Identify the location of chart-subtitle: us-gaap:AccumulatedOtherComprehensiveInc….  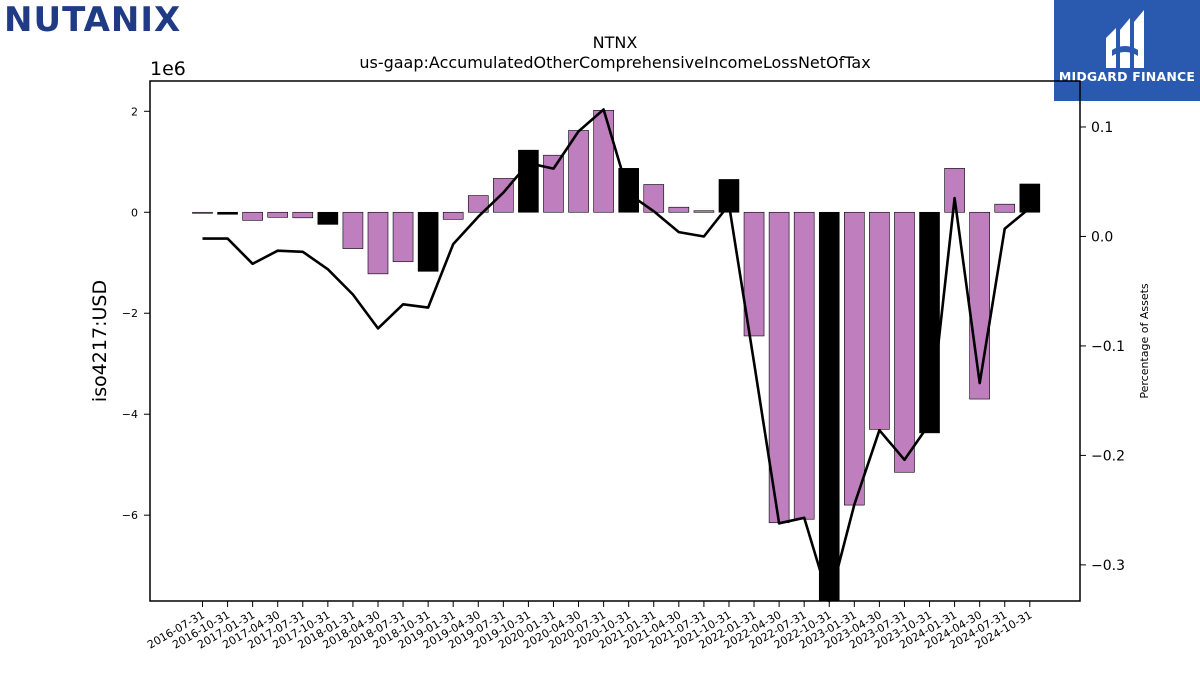
(614, 62).